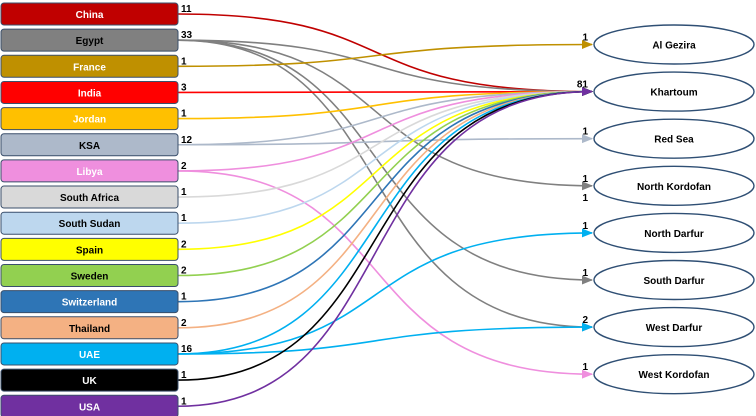 Image resolution: width=756 pixels, height=416 pixels. I want to click on destination-label: West Darfur, so click(674, 328).